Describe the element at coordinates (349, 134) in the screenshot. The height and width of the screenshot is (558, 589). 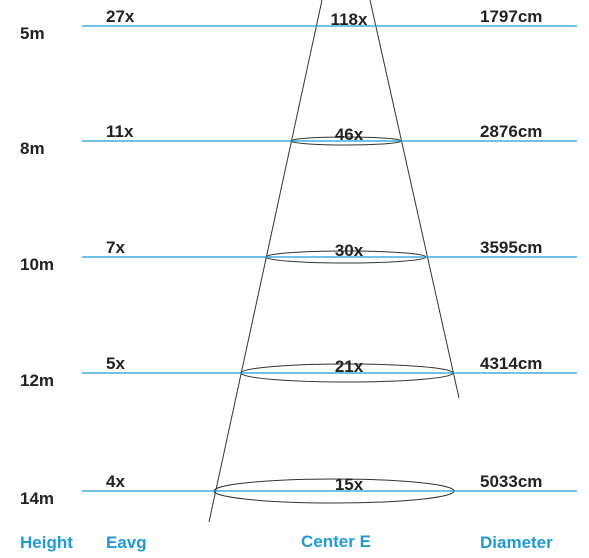
I see `center-e-value: 46x` at that location.